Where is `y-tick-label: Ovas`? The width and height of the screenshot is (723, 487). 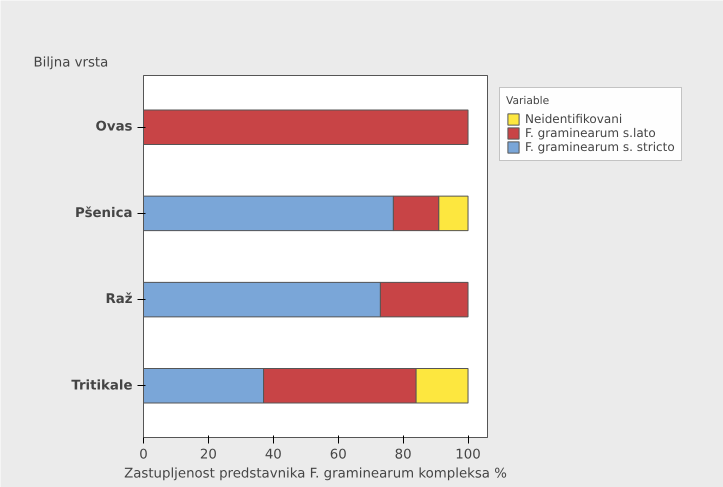
y-tick-label: Ovas is located at coordinates (114, 127).